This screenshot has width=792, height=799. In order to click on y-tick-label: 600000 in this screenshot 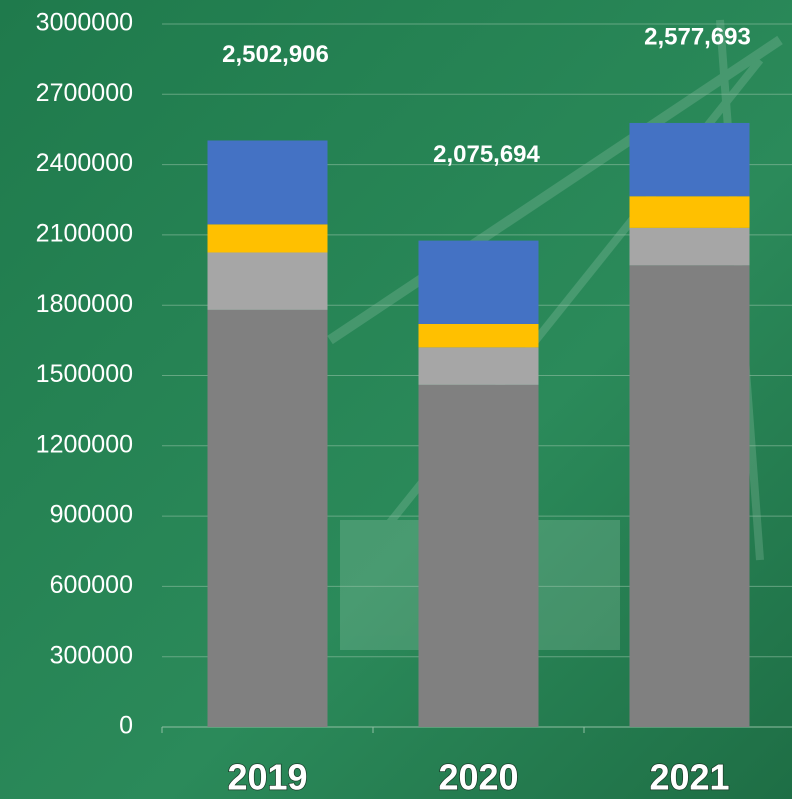, I will do `click(91, 585)`.